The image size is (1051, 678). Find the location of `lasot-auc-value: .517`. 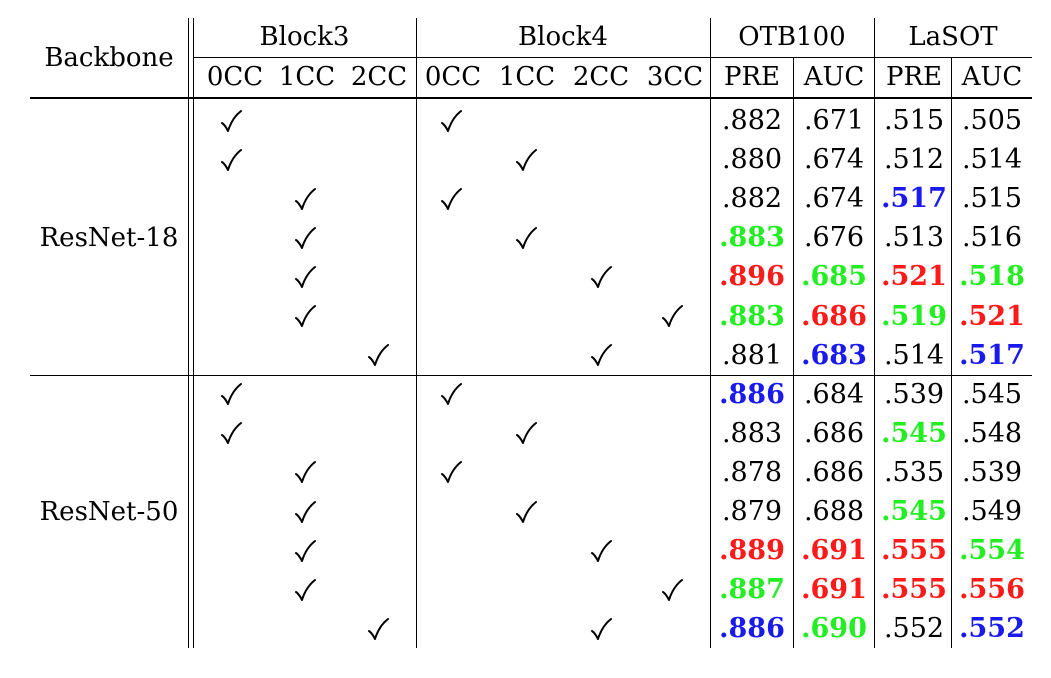

lasot-auc-value: .517 is located at coordinates (992, 355).